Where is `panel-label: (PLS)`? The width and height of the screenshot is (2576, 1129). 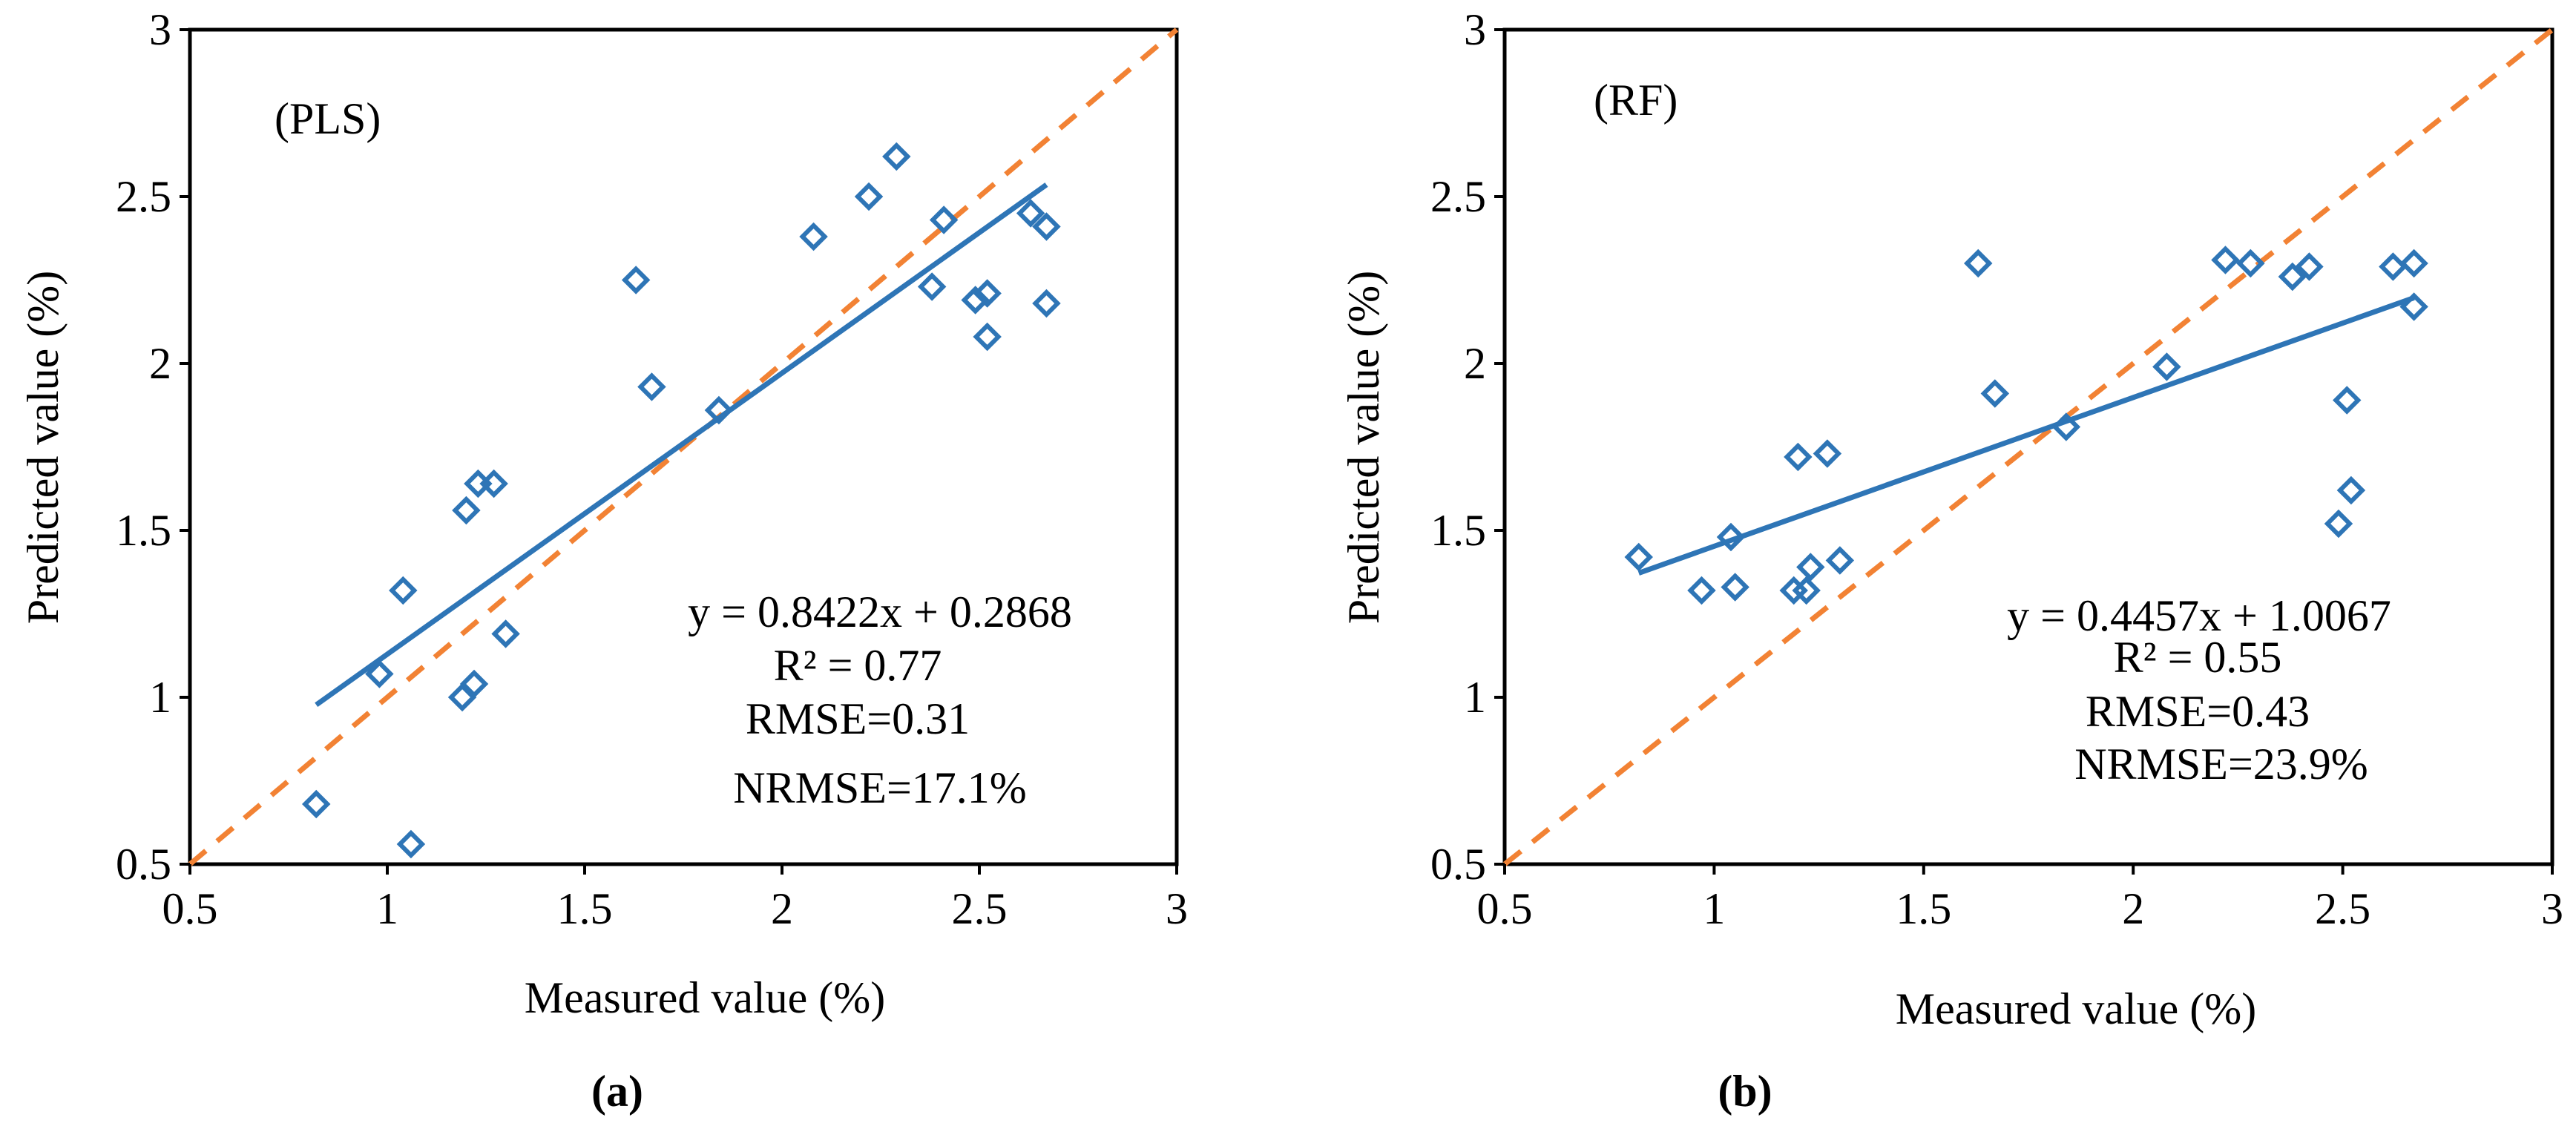
panel-label: (PLS) is located at coordinates (328, 119).